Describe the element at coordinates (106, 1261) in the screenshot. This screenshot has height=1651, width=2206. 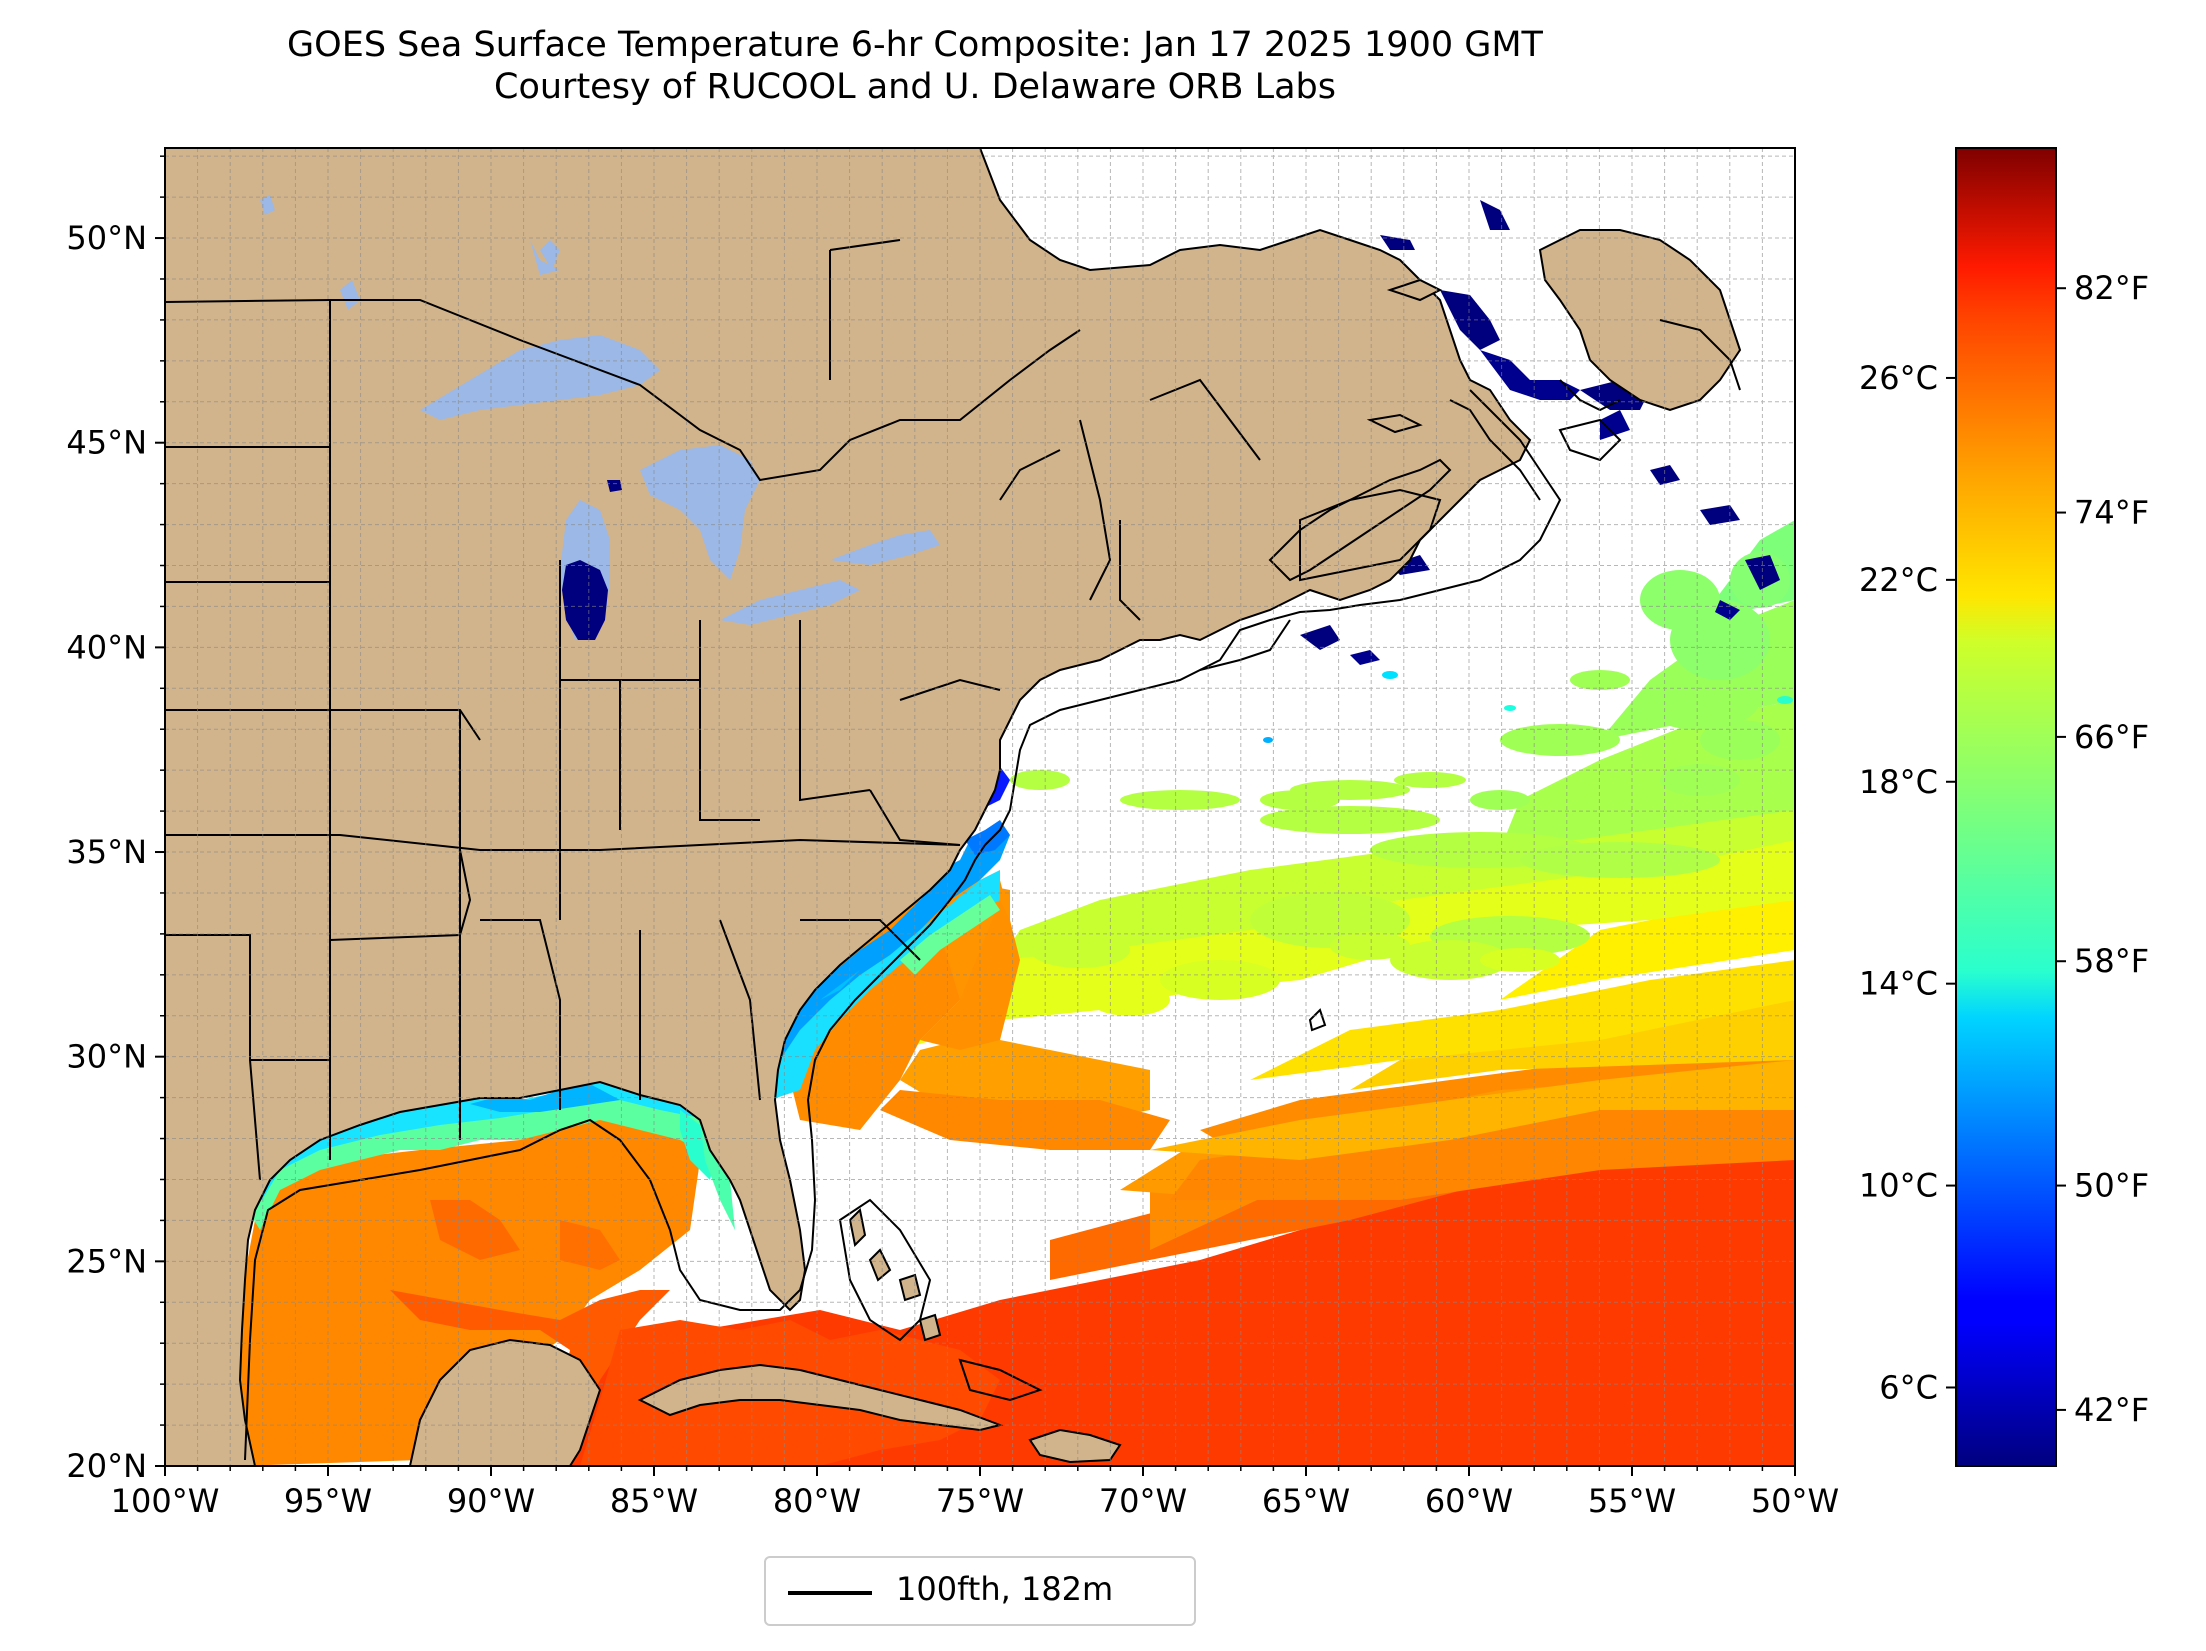
I see `lat-tick-label: 25°N` at that location.